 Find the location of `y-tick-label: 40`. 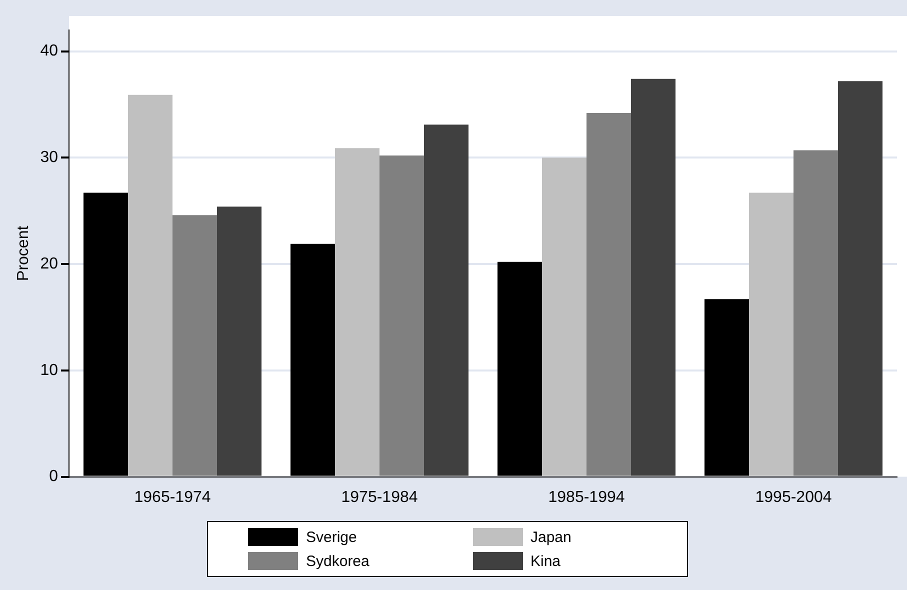

y-tick-label: 40 is located at coordinates (49, 51).